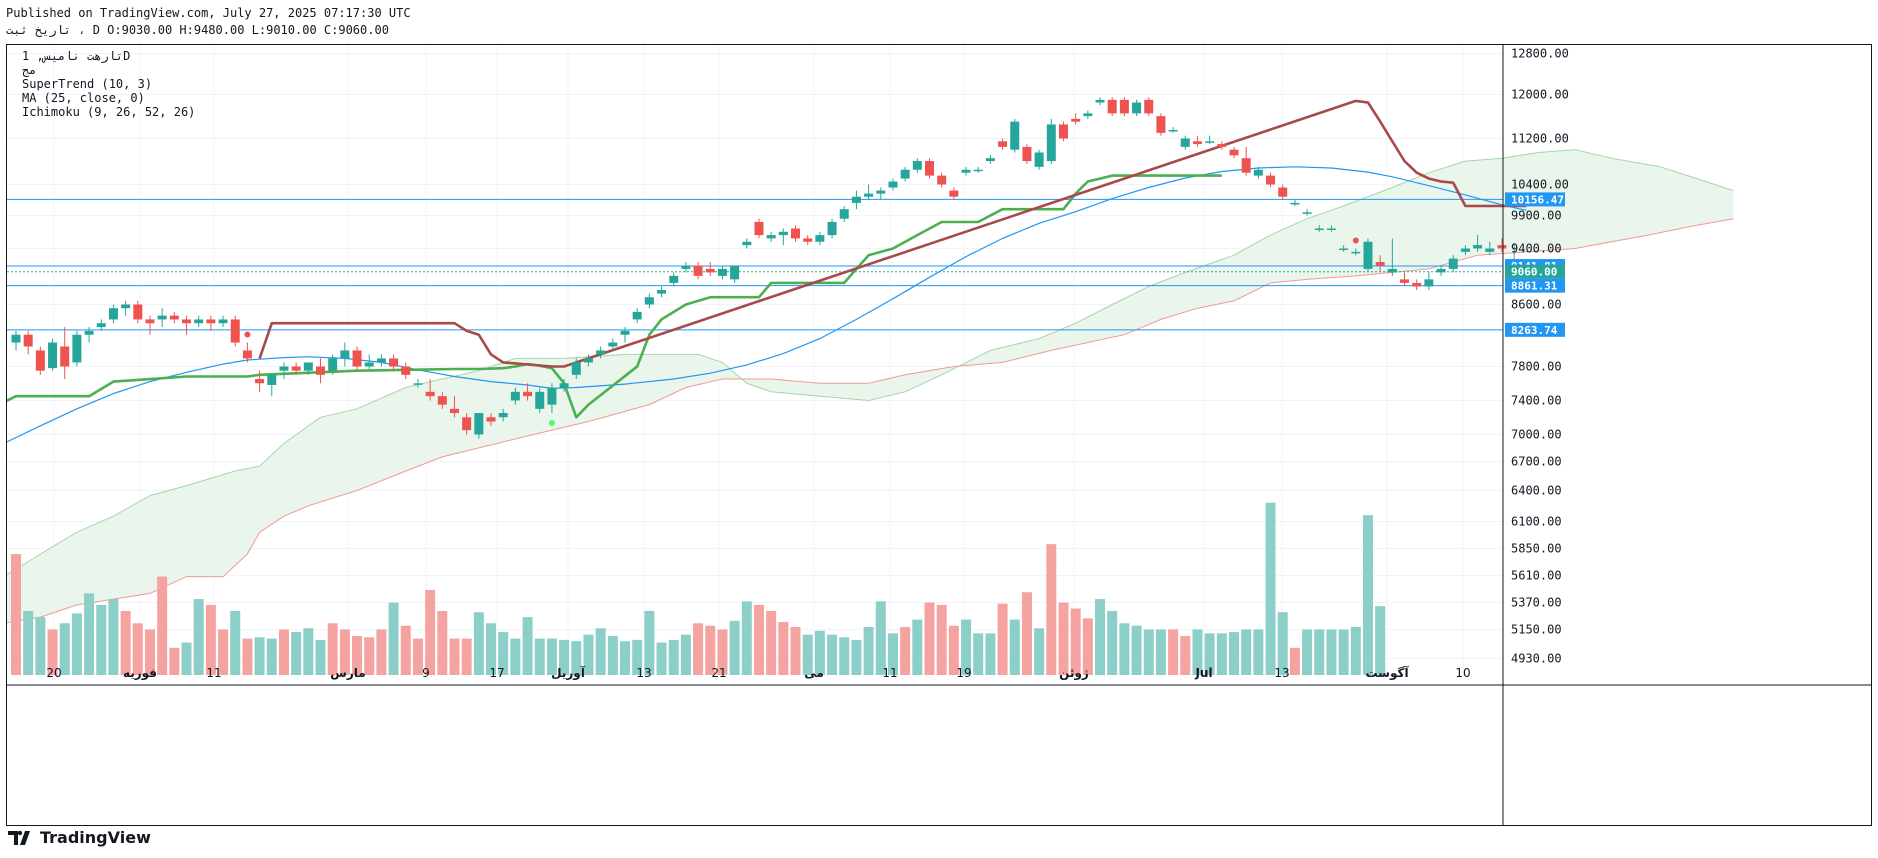 This screenshot has height=858, width=1878. What do you see at coordinates (87, 84) in the screenshot?
I see `legend-supertrend: SuperTrend (10, 3)` at bounding box center [87, 84].